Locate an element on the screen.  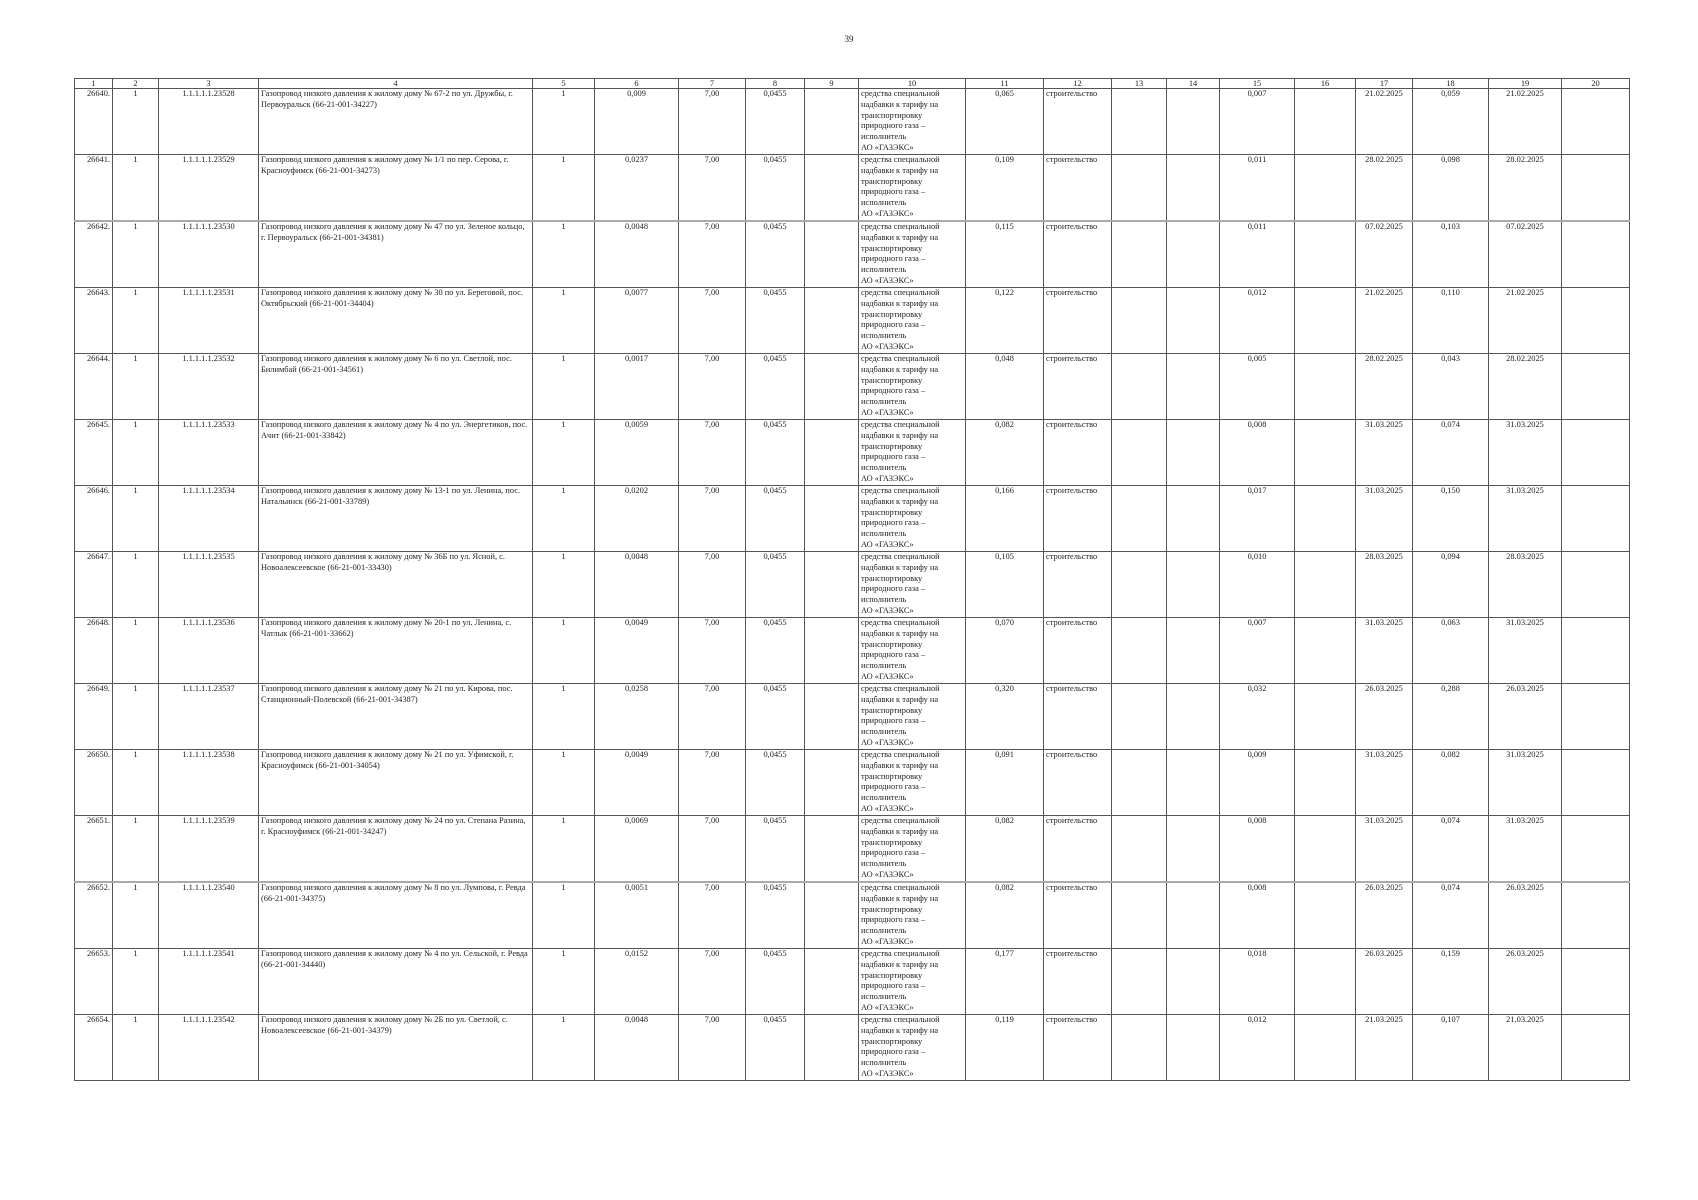
column-header-3: 3 is located at coordinates (208, 83).